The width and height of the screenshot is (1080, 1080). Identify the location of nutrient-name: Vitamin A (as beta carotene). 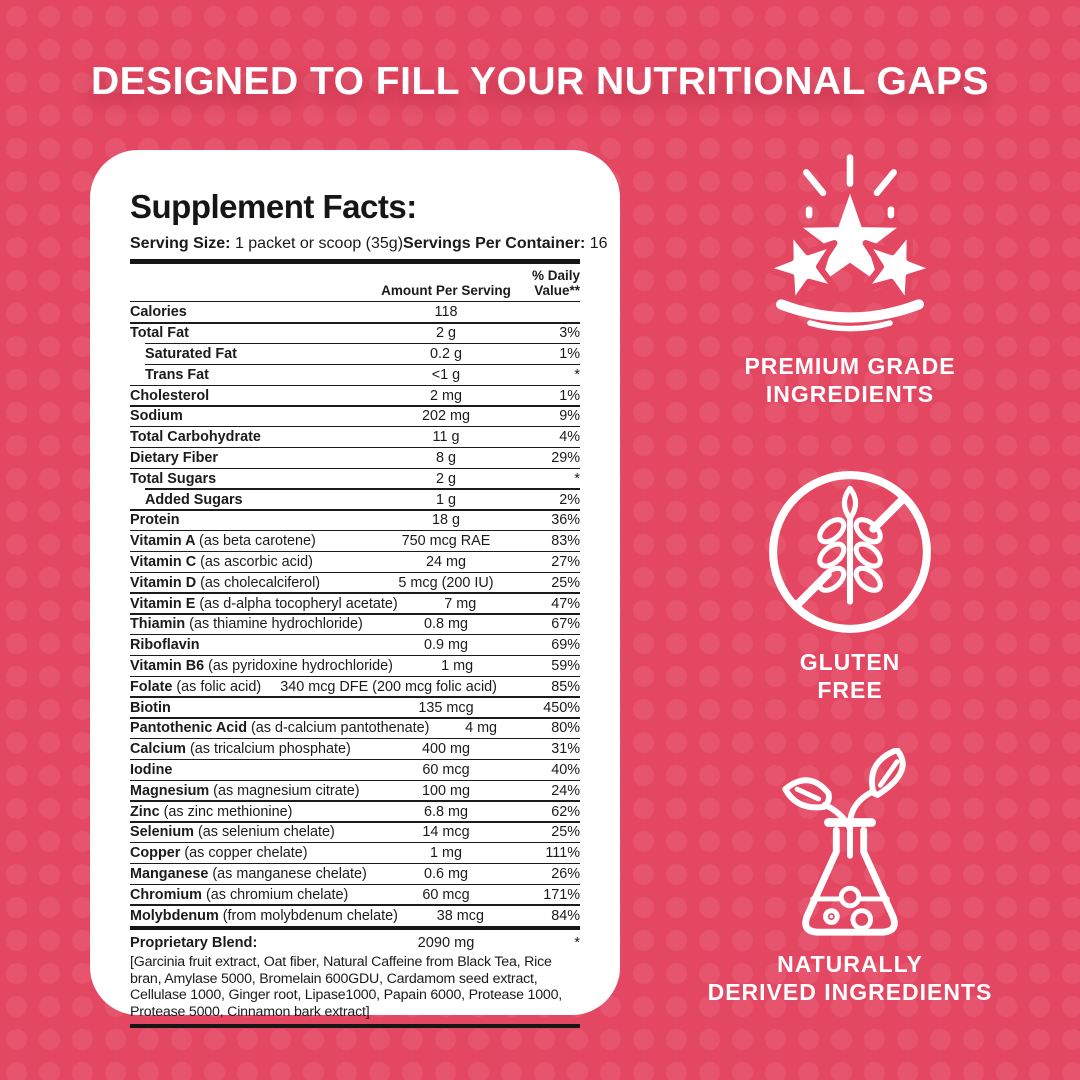
(223, 541).